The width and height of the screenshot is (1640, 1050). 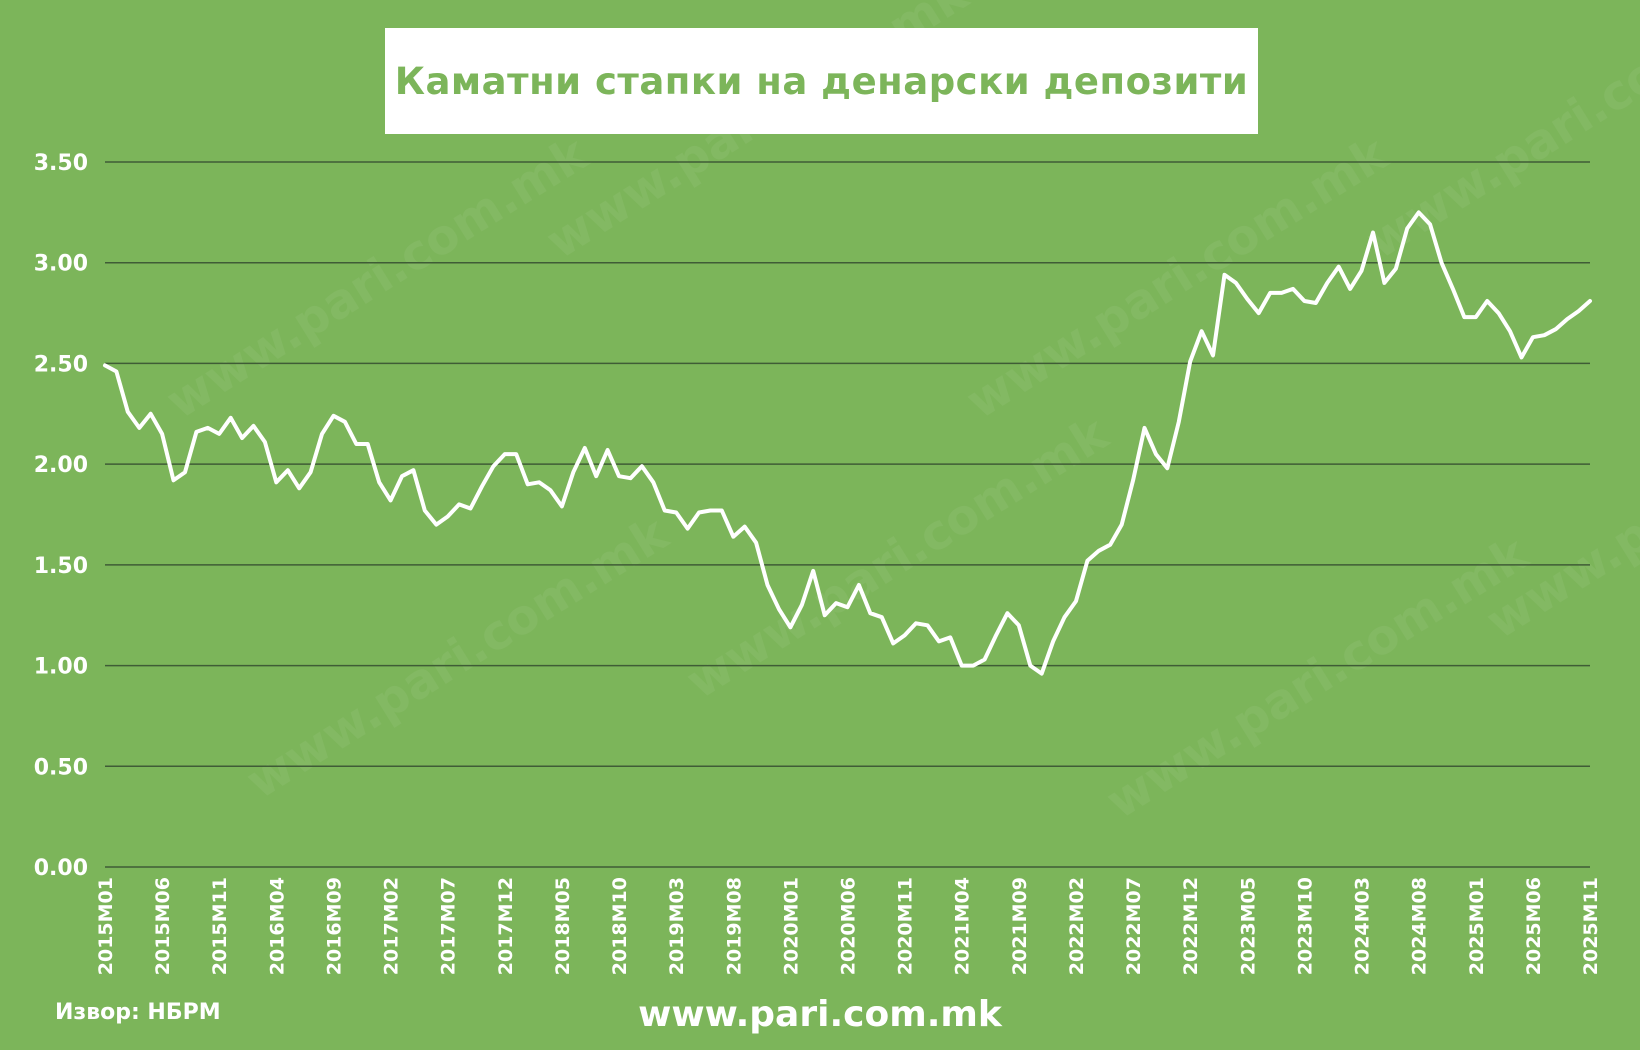 I want to click on x-tick-label-12: 2020M01, so click(x=791, y=926).